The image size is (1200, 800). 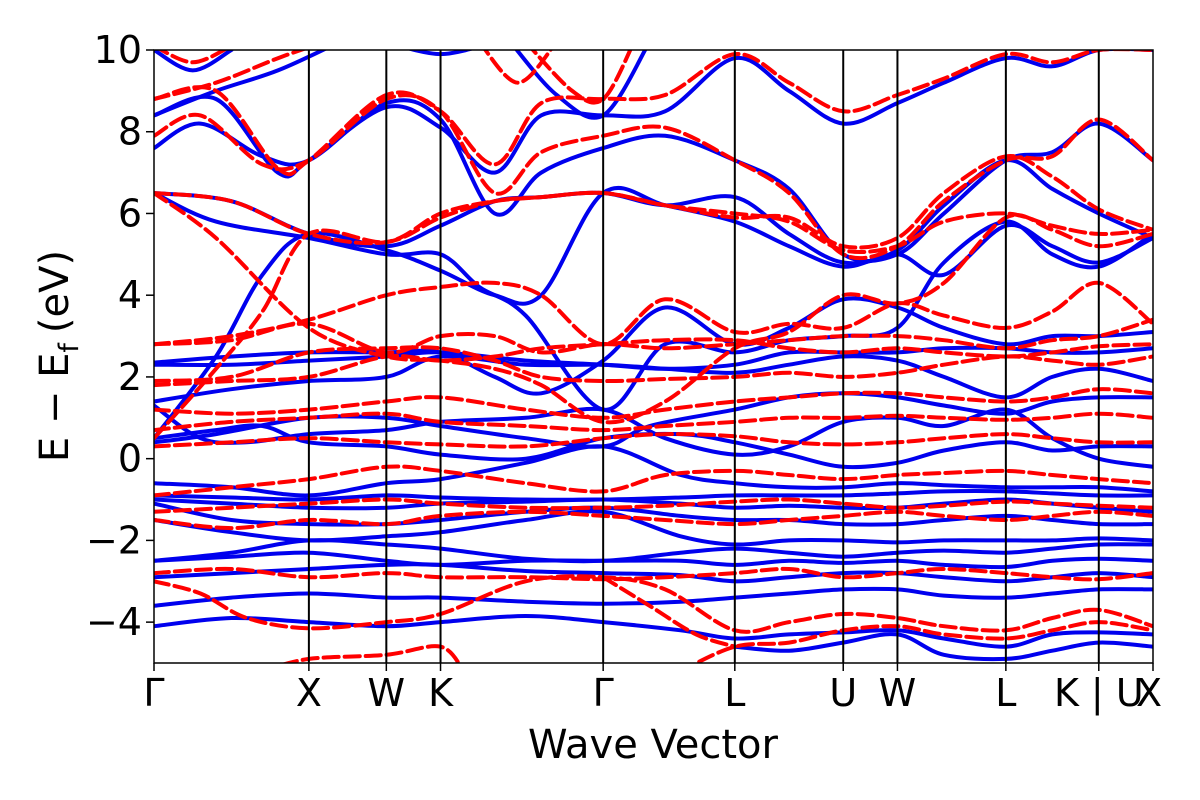 I want to click on y-tick-label: 0, so click(x=130, y=459).